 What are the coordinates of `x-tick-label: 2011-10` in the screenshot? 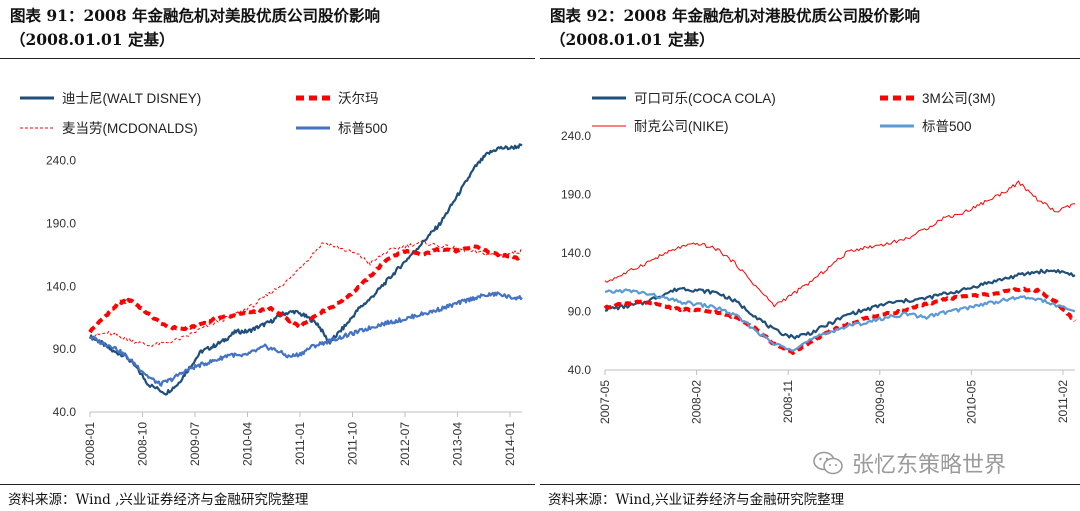 It's located at (353, 443).